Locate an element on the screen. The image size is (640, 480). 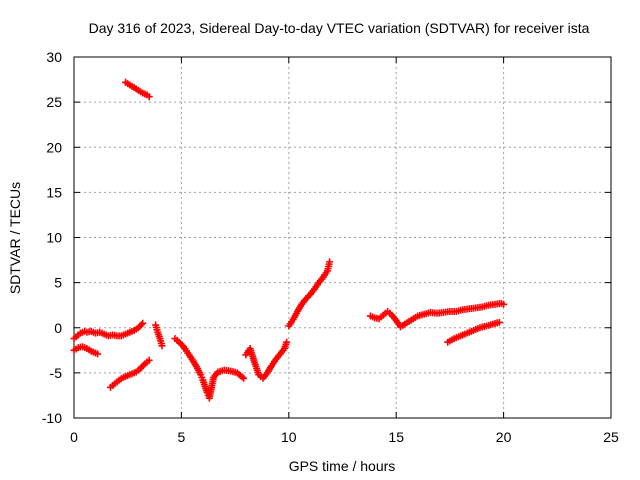
series-seg-afternoon-low is located at coordinates (473, 332).